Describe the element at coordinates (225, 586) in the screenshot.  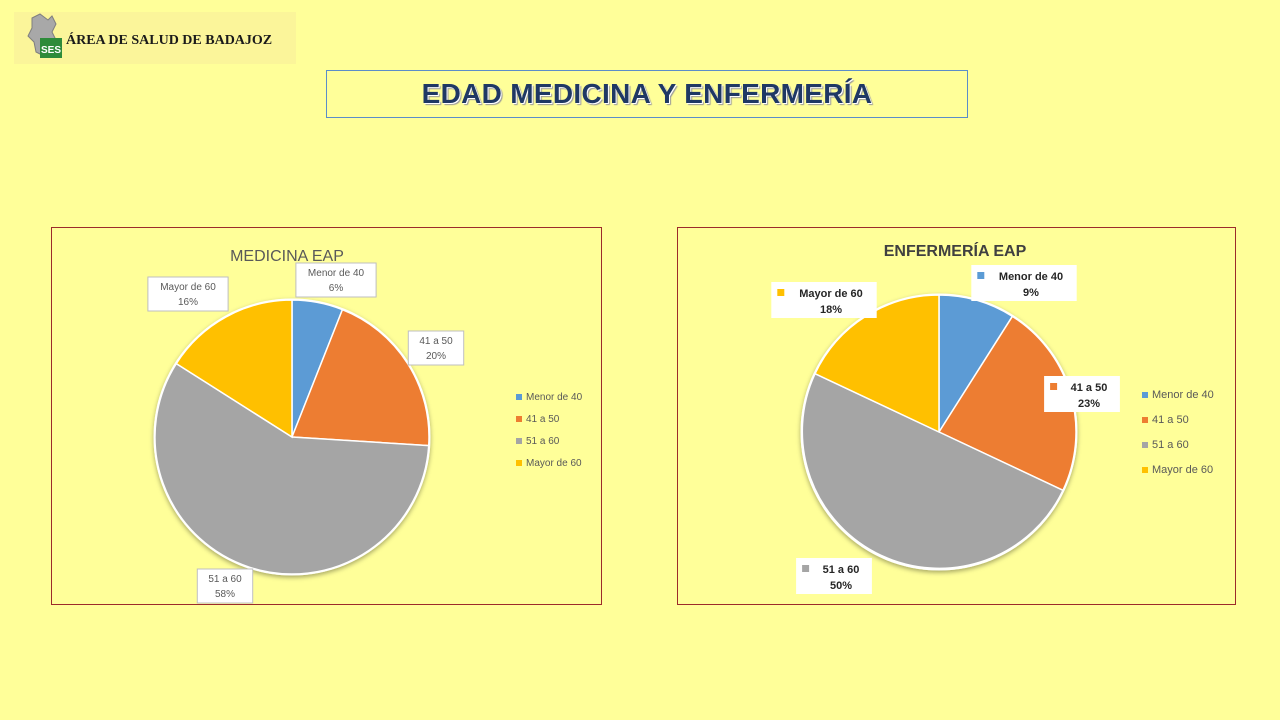
I see `data-label-51-a-60: 51 a 60 58%` at that location.